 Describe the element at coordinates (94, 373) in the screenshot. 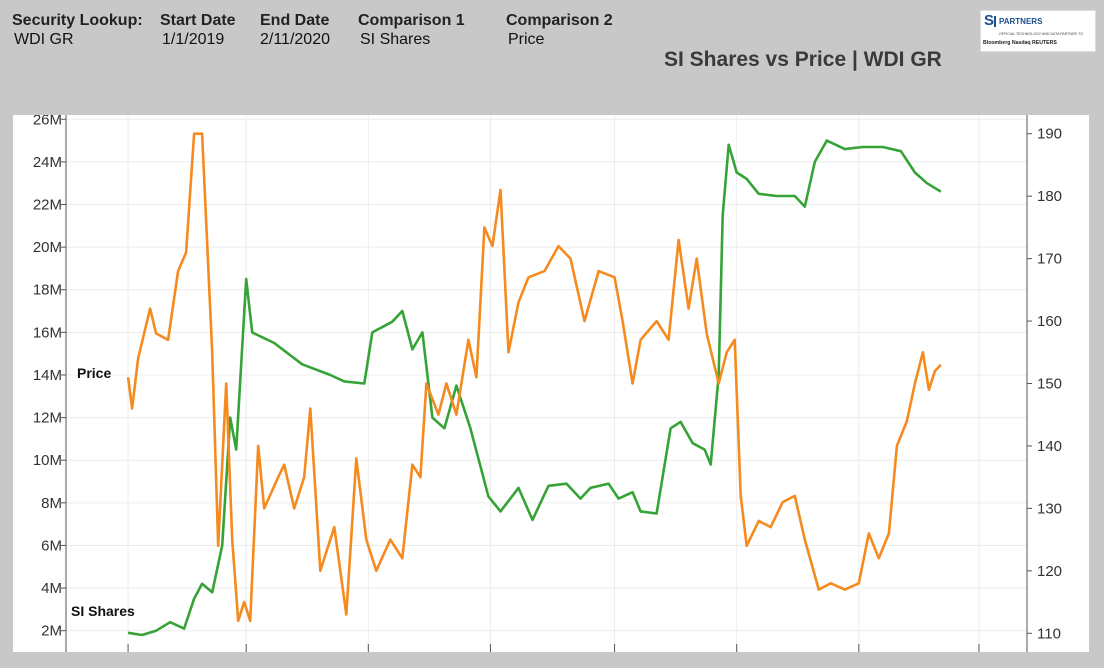

I see `price-series-label: Price` at that location.